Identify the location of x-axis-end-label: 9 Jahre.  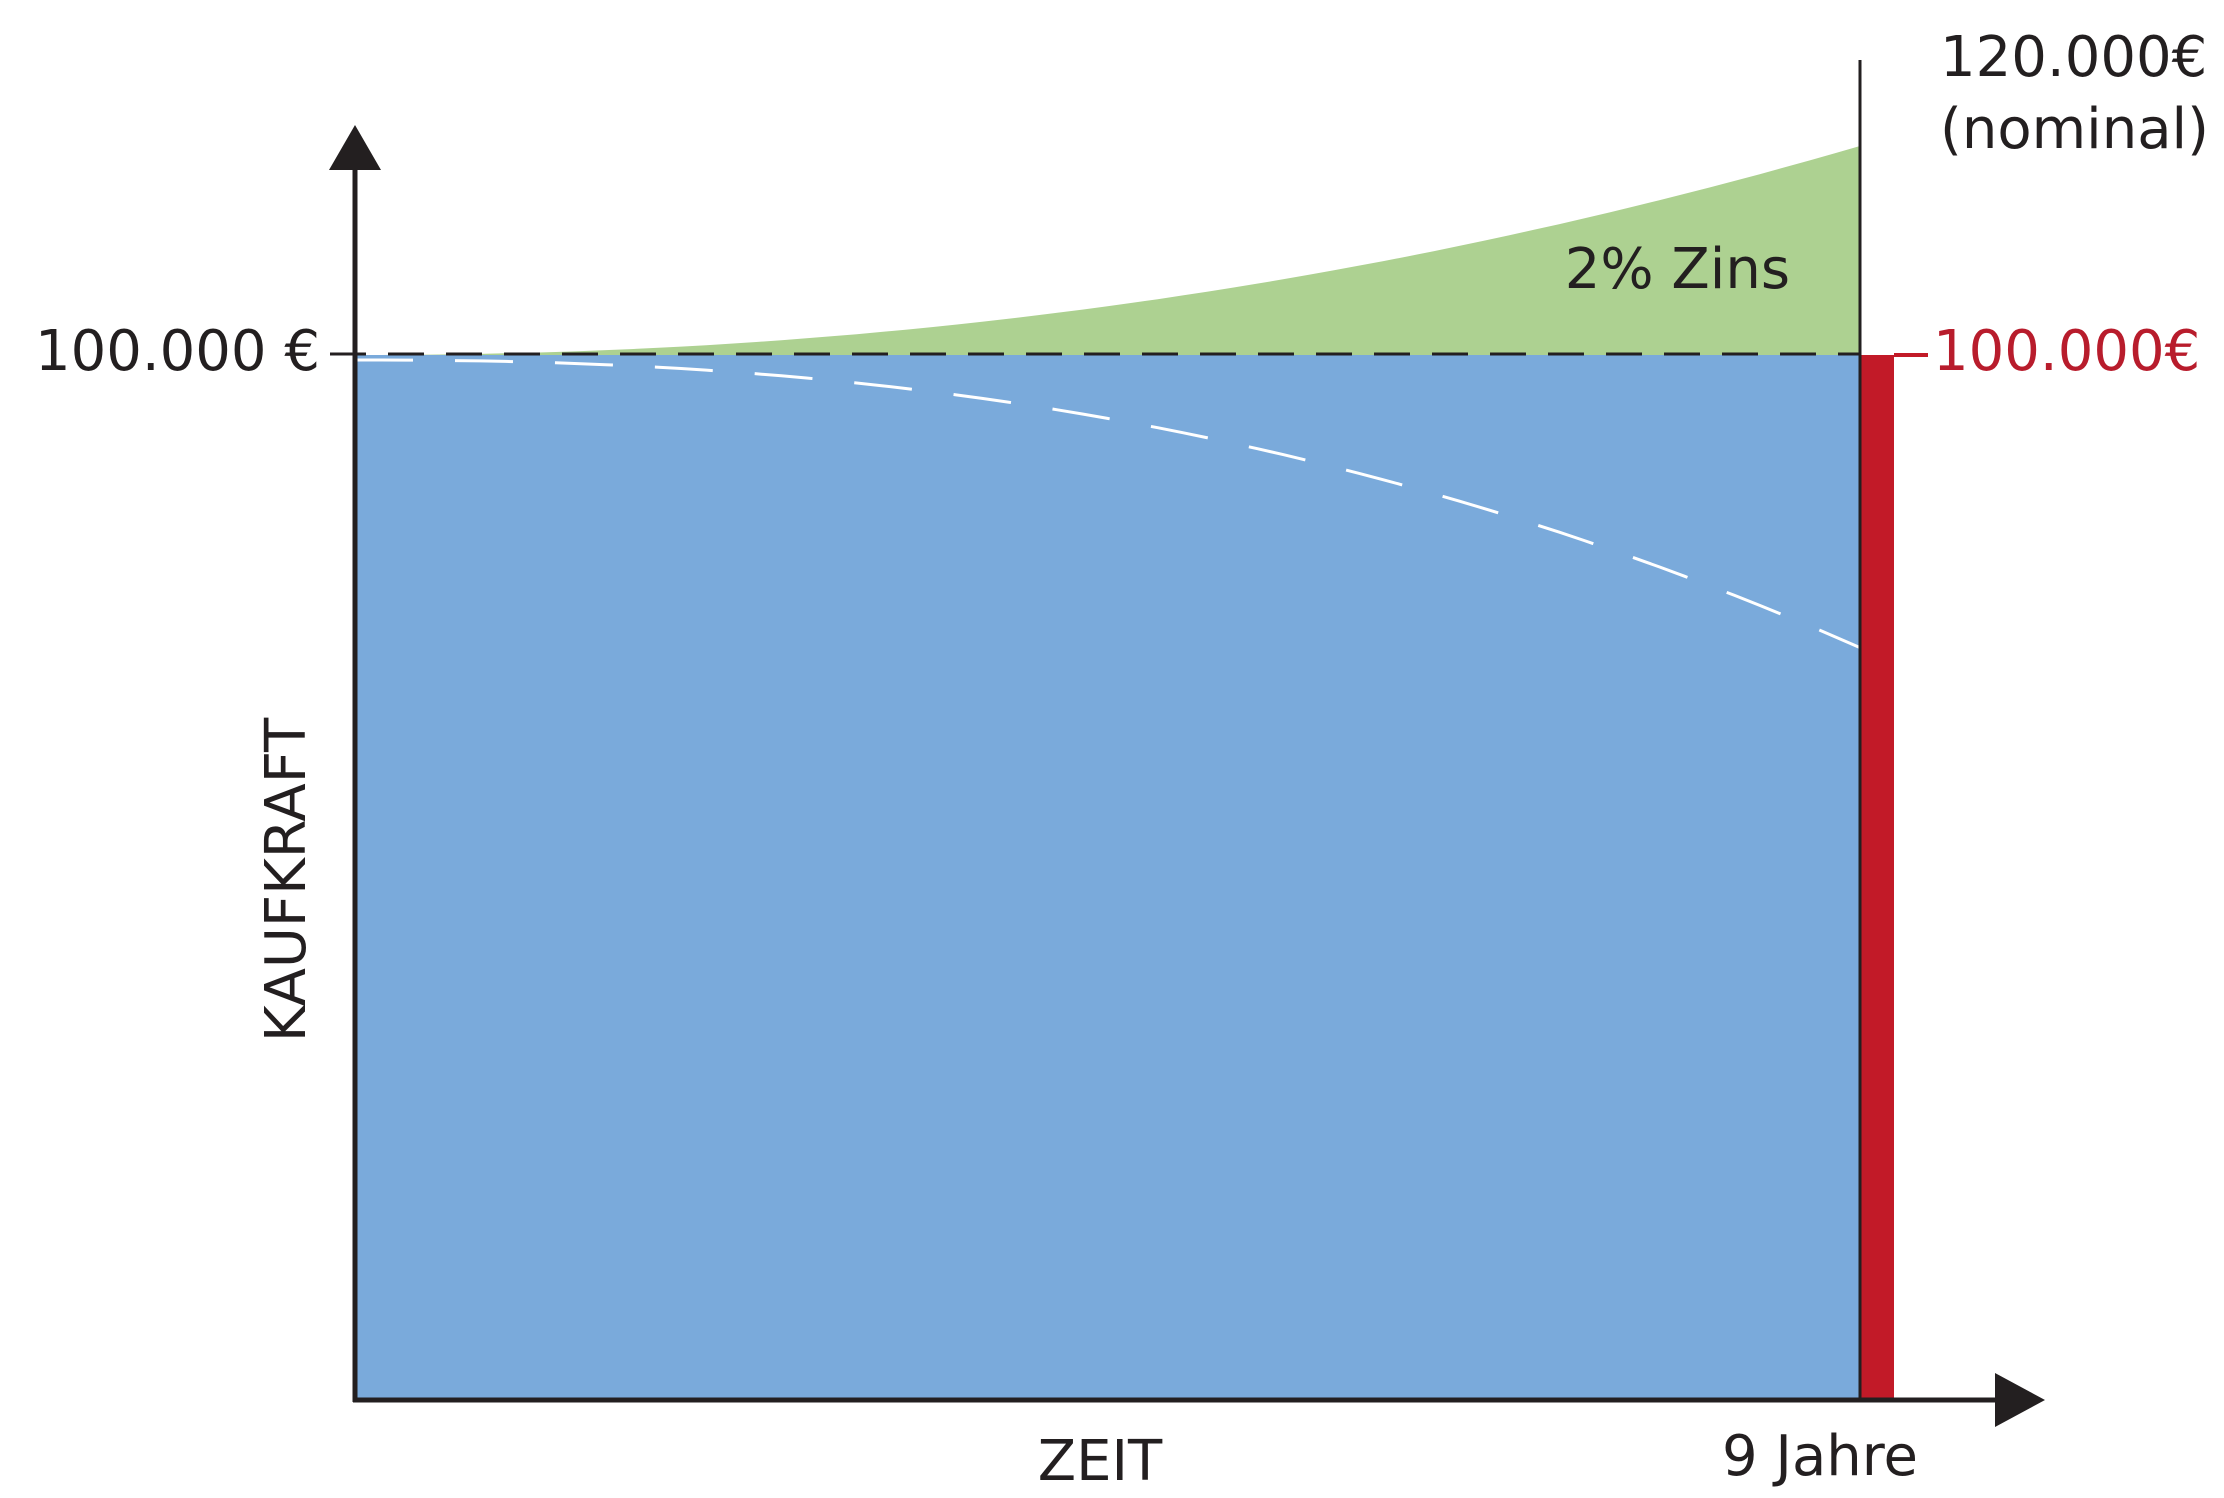
(1820, 1456).